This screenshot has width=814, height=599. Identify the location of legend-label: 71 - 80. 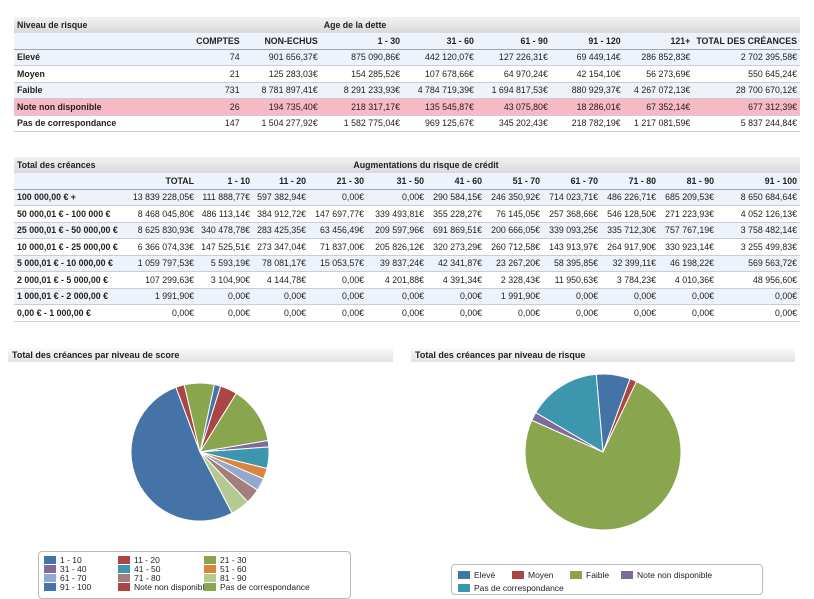
(147, 578).